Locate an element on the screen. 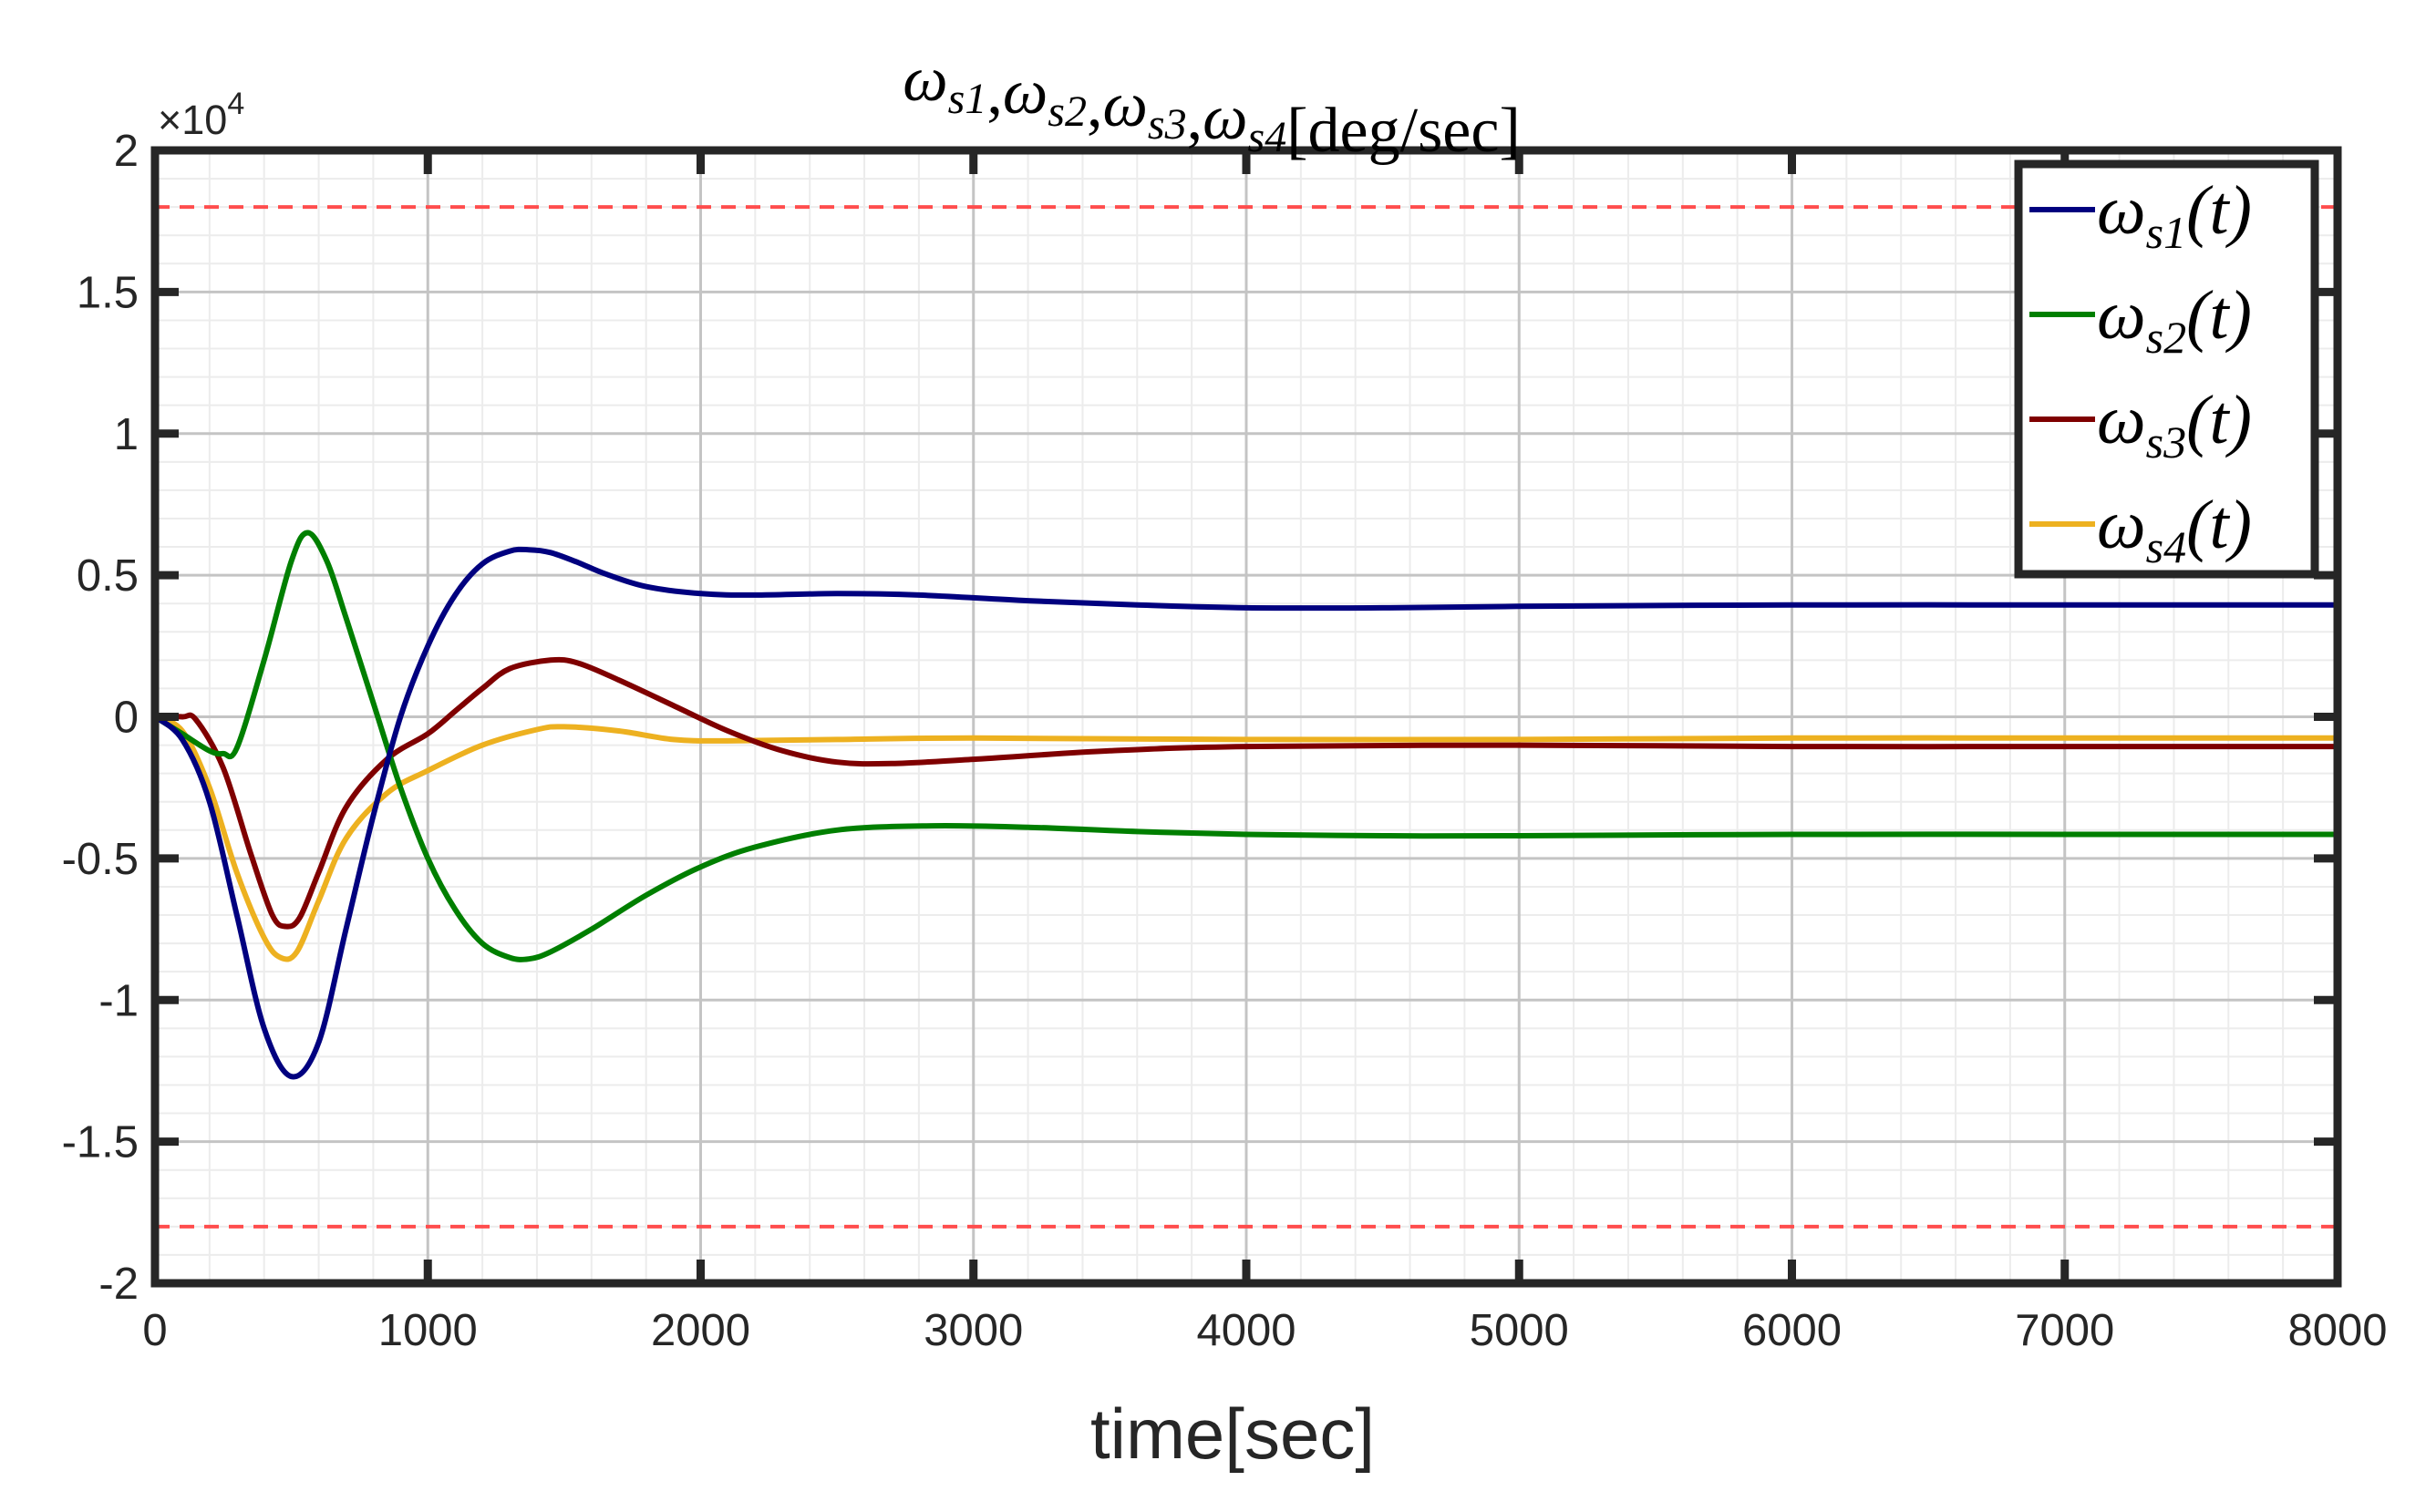 This screenshot has width=2426, height=1512. legend-box is located at coordinates (2166, 369).